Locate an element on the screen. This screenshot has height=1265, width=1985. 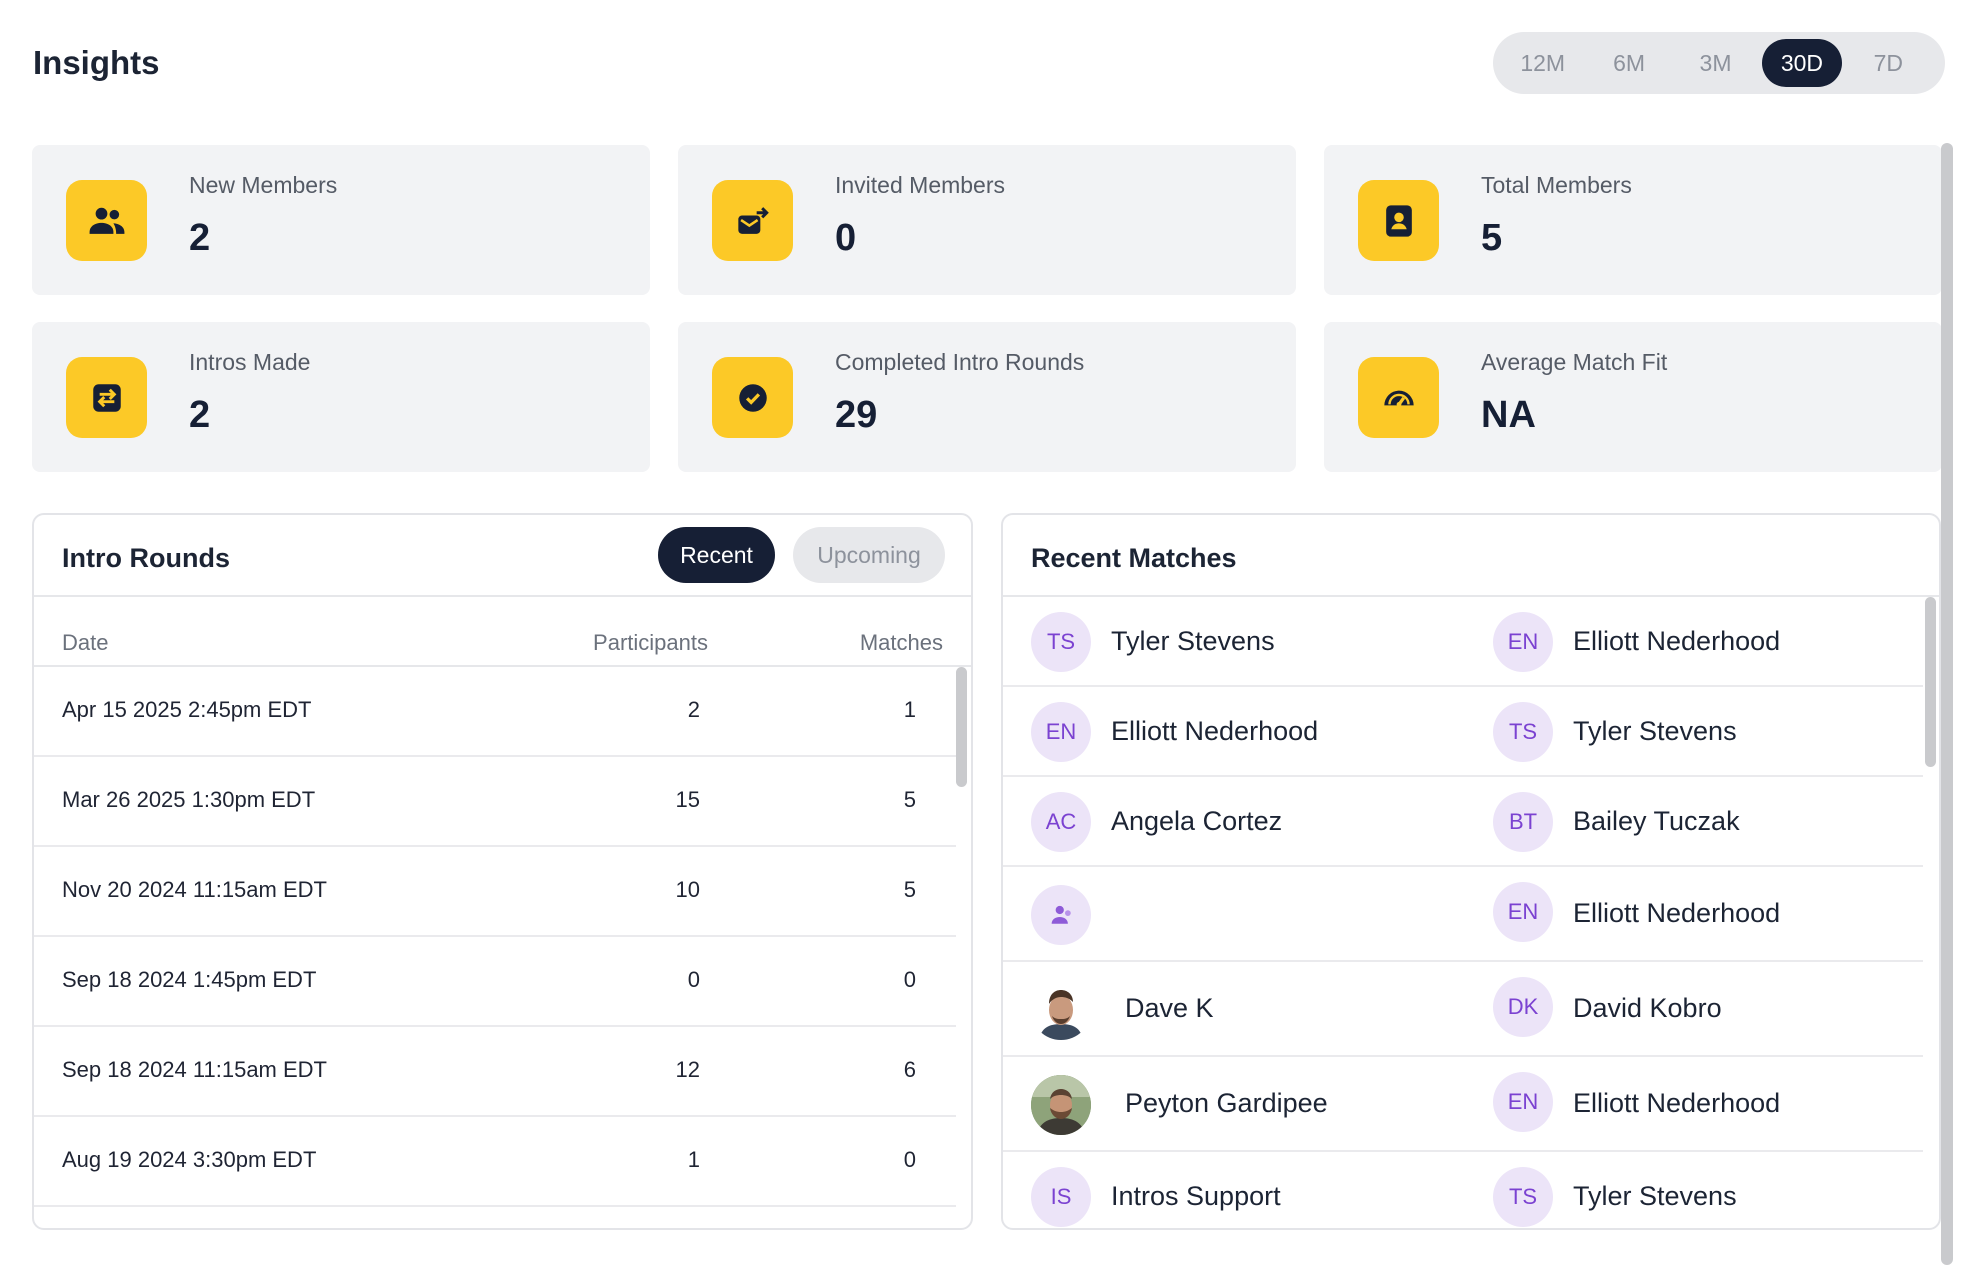
stat-label: Total Members is located at coordinates (1556, 185).